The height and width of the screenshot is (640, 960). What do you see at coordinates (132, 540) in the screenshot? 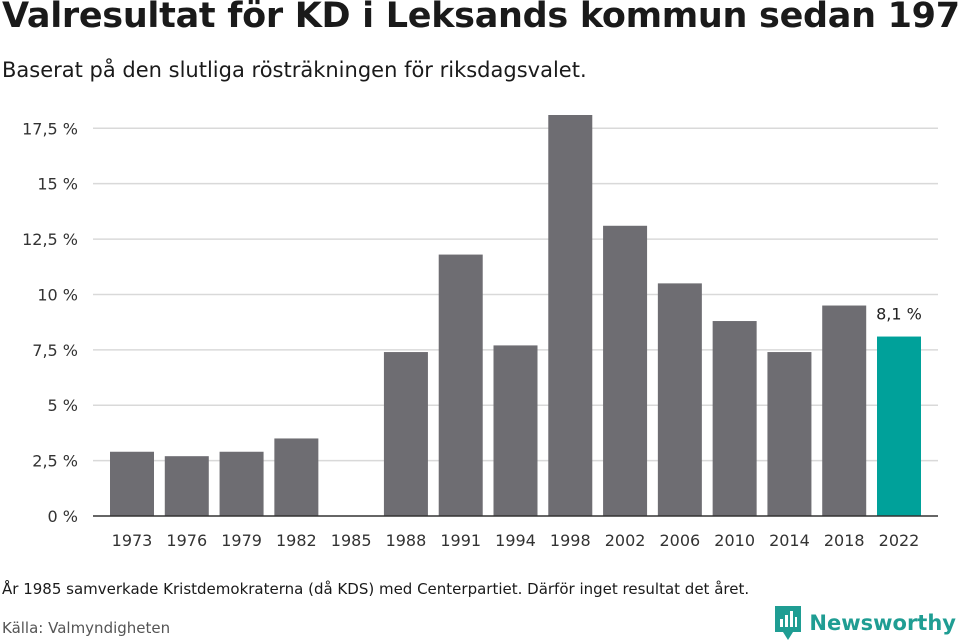
I see `x-tick-label: 1973` at bounding box center [132, 540].